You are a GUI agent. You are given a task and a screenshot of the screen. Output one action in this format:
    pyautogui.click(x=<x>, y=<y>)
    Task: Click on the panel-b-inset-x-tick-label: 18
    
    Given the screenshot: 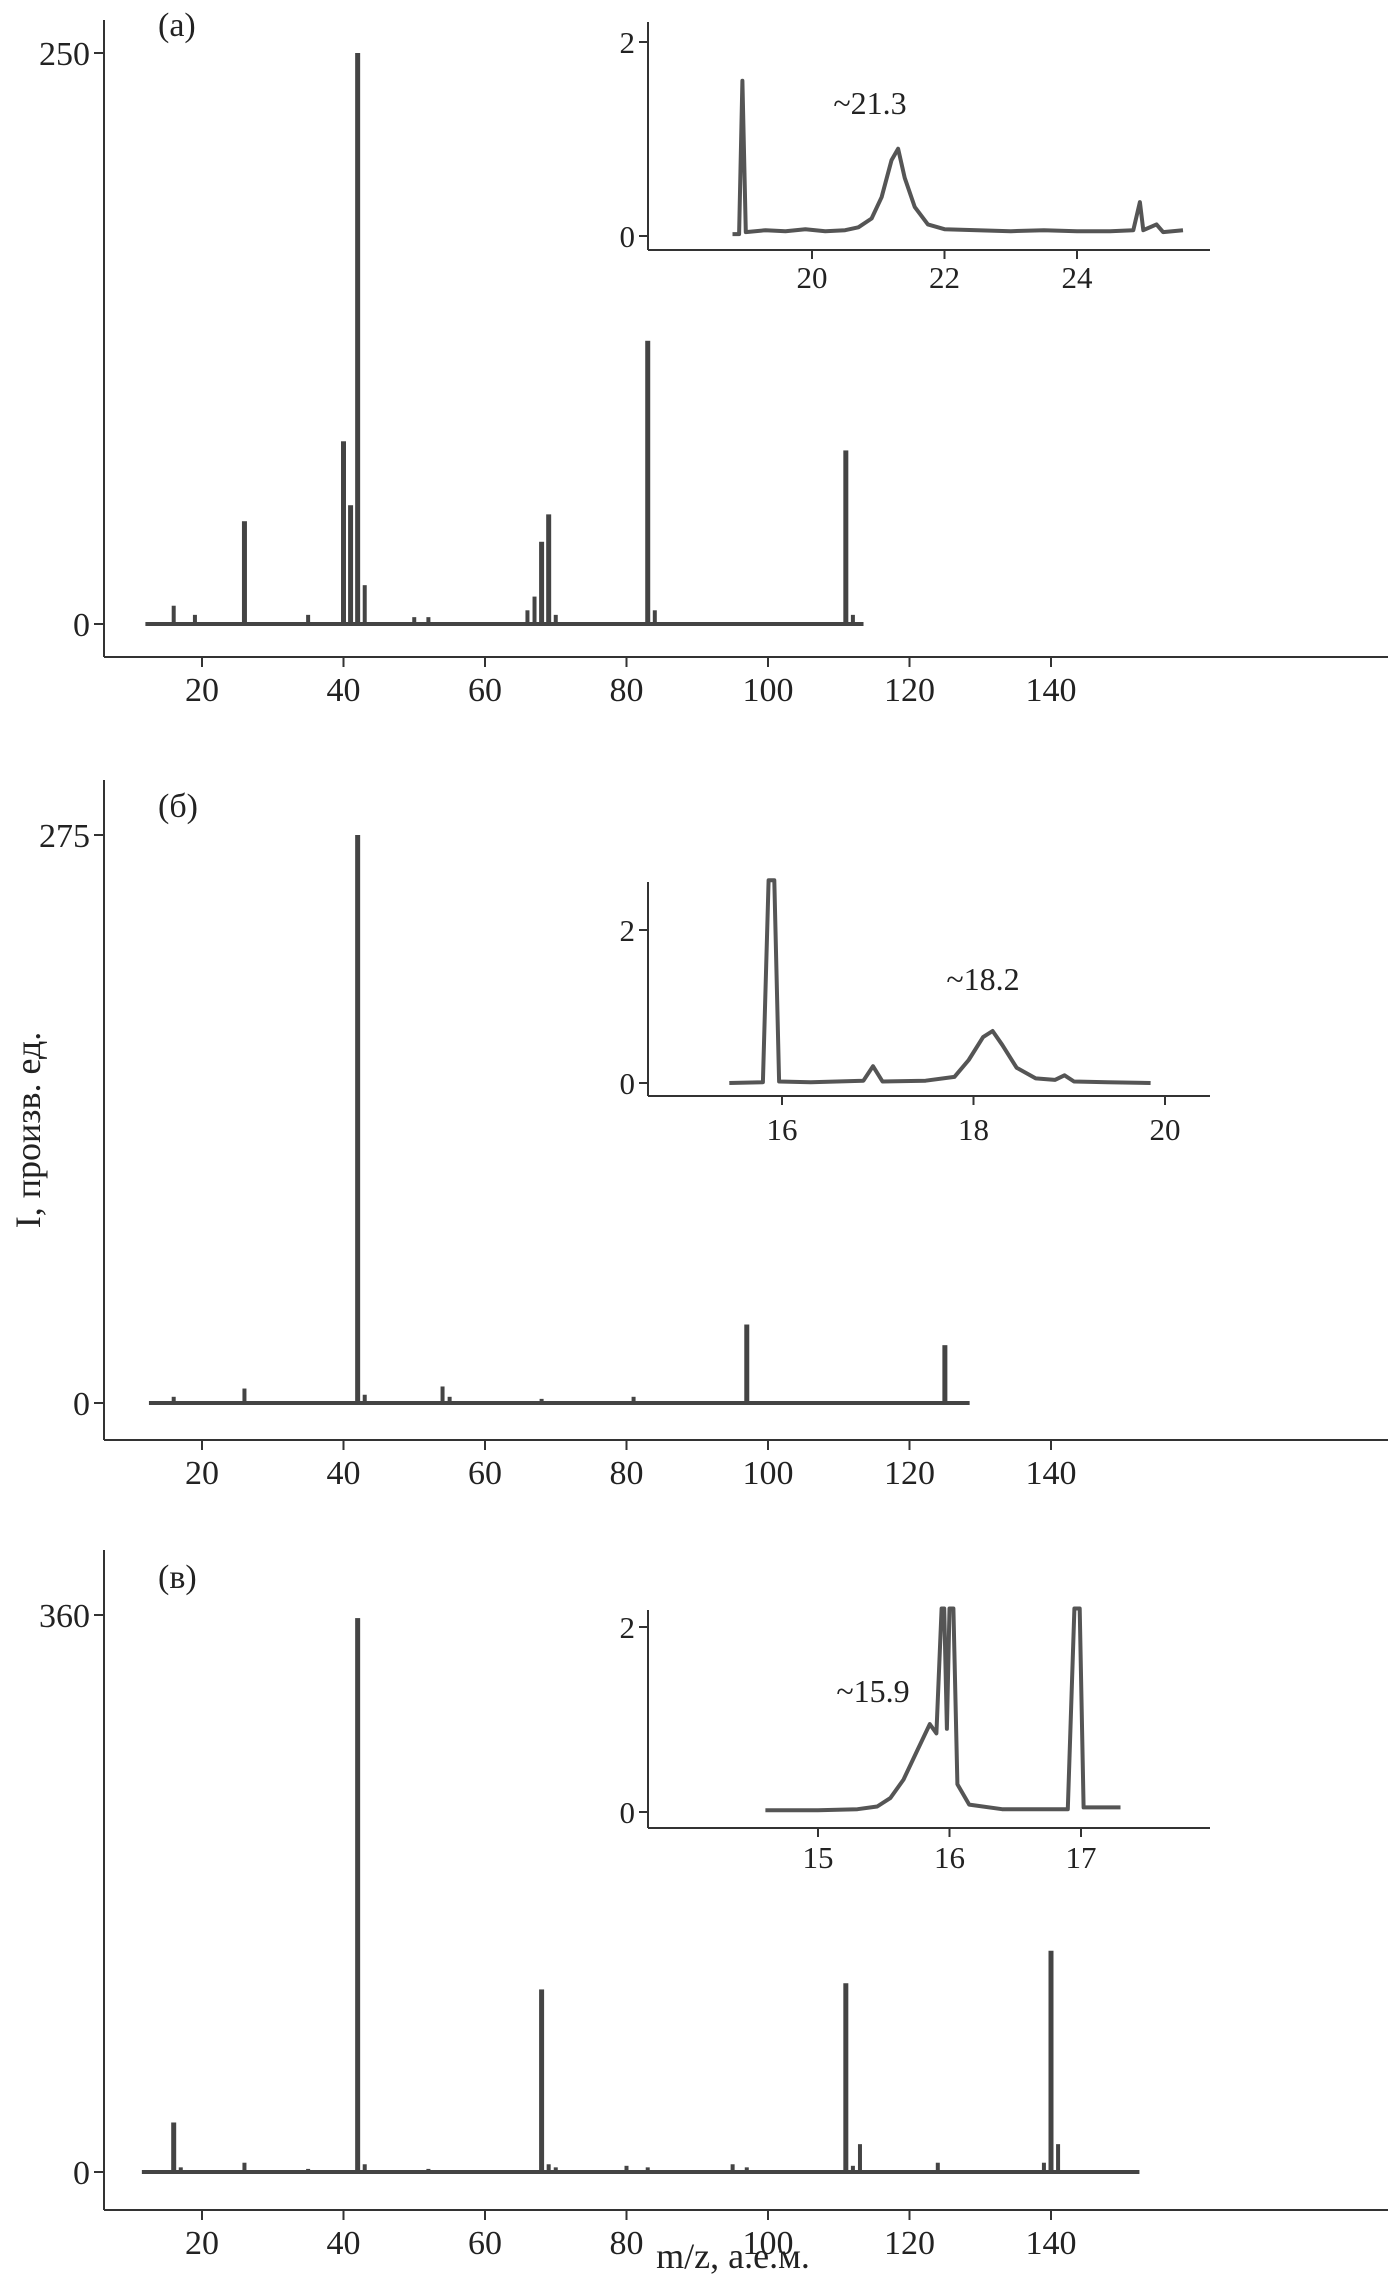 What is the action you would take?
    pyautogui.click(x=973, y=1129)
    